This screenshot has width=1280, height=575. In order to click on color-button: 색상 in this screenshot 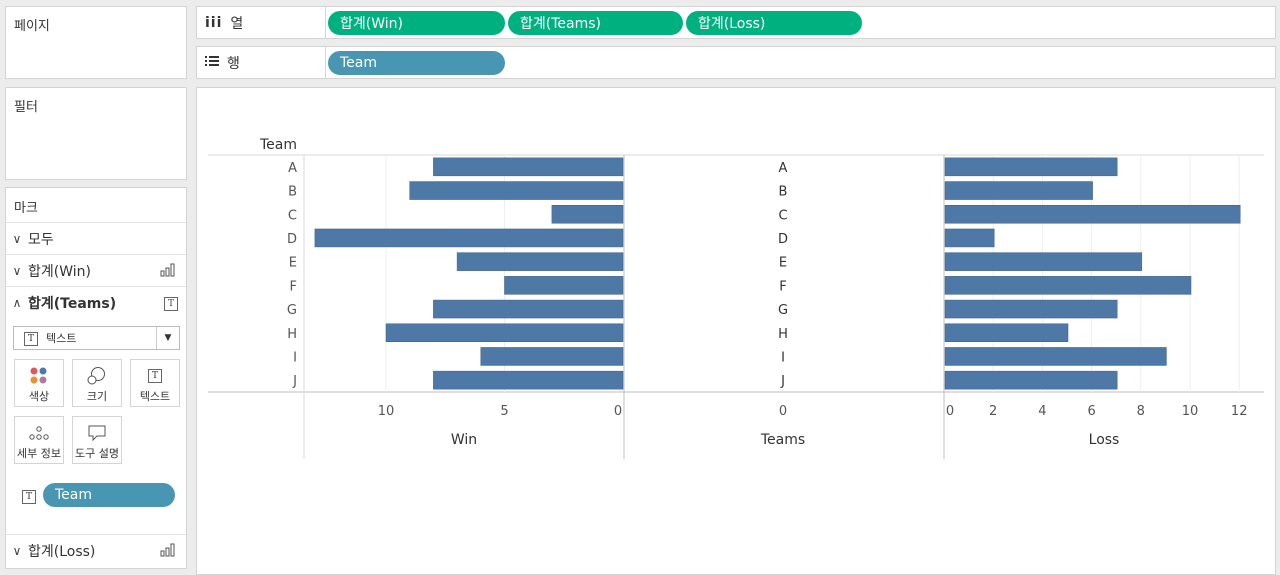, I will do `click(39, 383)`.